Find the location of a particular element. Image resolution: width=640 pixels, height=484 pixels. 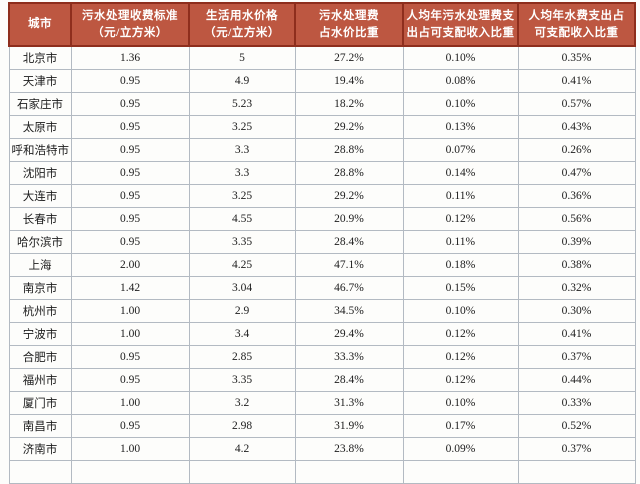

cell-share: 27.2% is located at coordinates (349, 57).